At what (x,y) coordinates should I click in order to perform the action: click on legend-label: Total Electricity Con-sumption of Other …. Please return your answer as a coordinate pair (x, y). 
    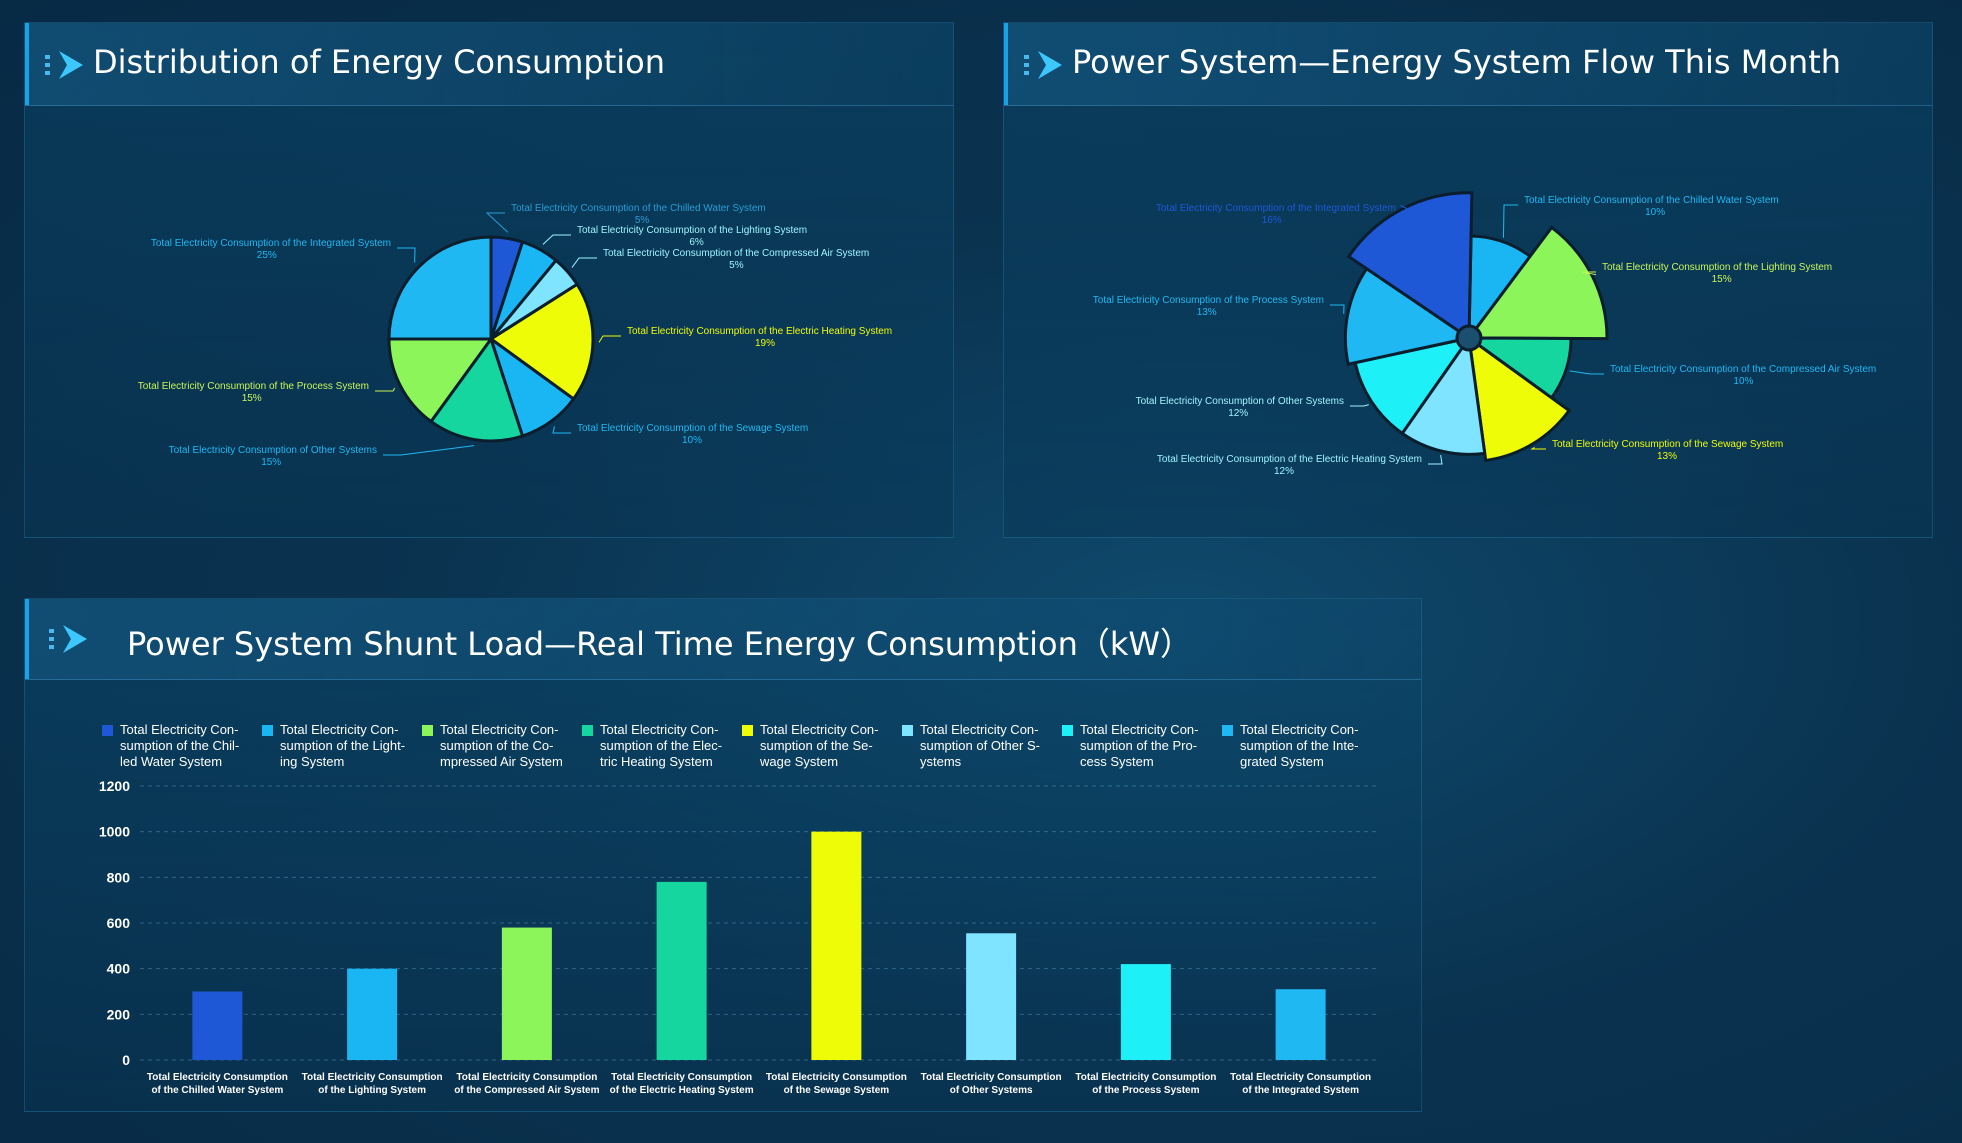
    Looking at the image, I should click on (985, 746).